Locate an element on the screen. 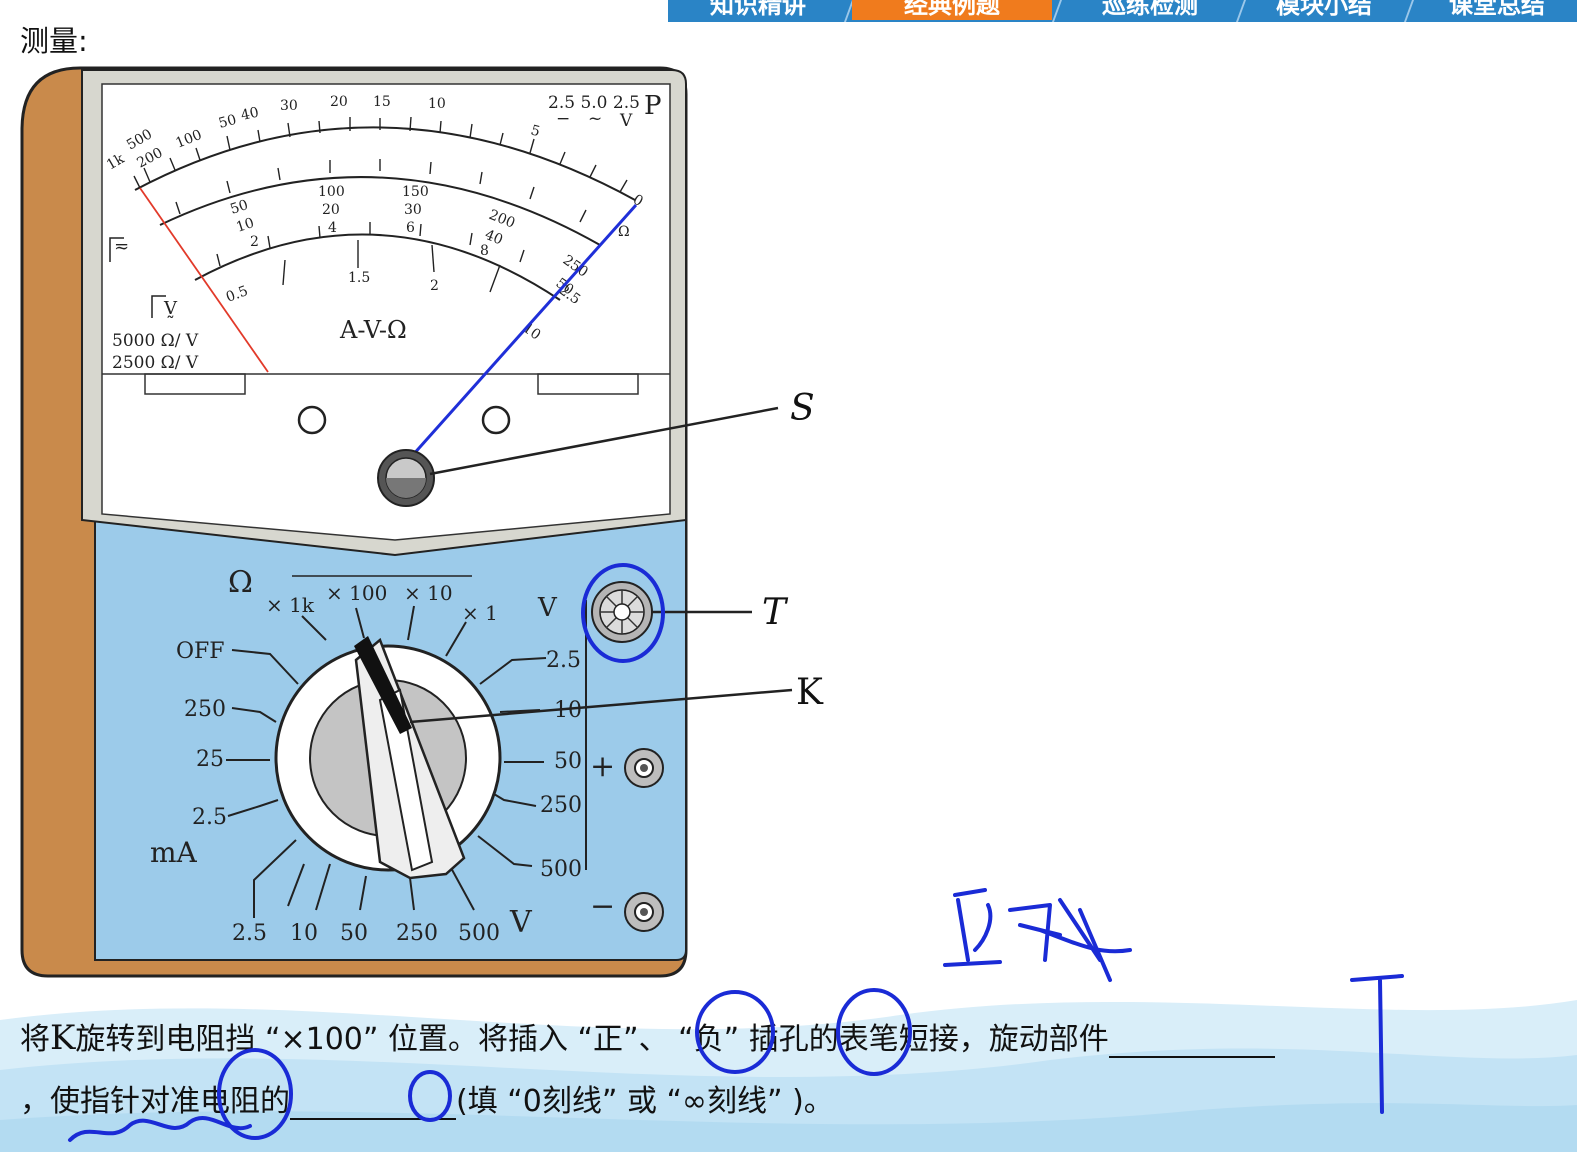 The height and width of the screenshot is (1152, 1577). tab-knowledge: 知识精讲 is located at coordinates (758, 9).